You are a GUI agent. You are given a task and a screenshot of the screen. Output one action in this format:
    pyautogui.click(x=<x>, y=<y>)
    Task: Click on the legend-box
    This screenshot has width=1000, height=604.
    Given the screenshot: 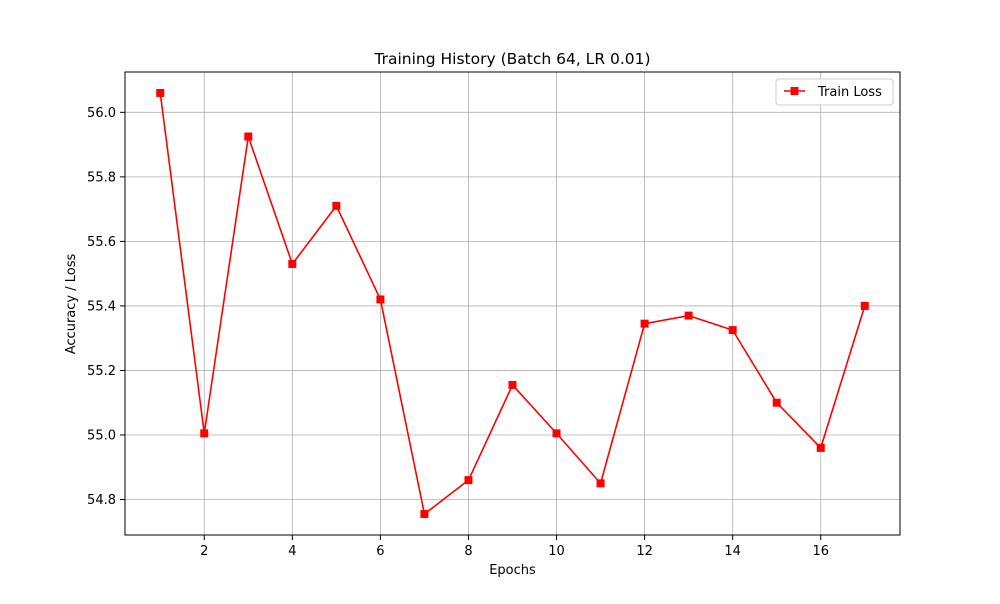 What is the action you would take?
    pyautogui.click(x=834, y=92)
    